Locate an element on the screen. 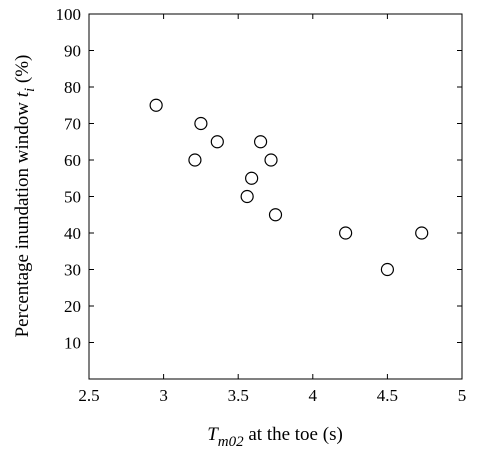 The width and height of the screenshot is (493, 450). x-tick-label: 2.5 is located at coordinates (88, 395).